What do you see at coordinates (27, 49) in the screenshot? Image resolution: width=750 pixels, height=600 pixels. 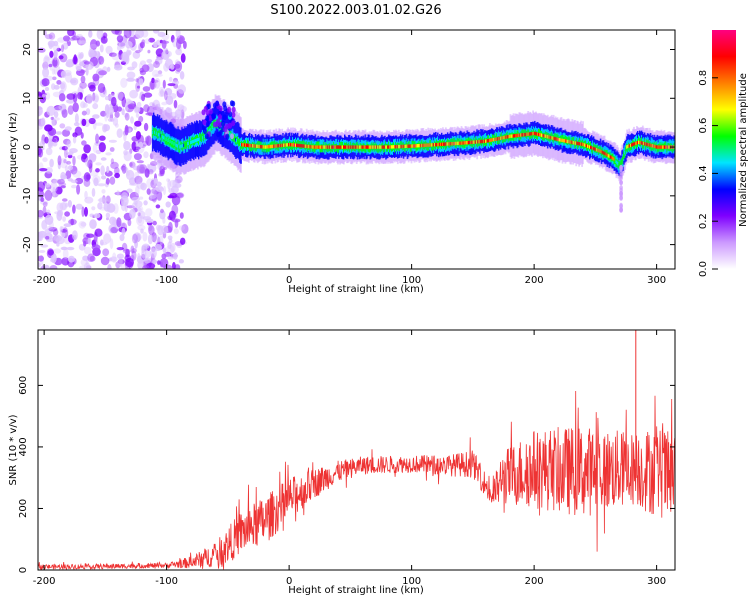 I see `y-tick-label: 20` at bounding box center [27, 49].